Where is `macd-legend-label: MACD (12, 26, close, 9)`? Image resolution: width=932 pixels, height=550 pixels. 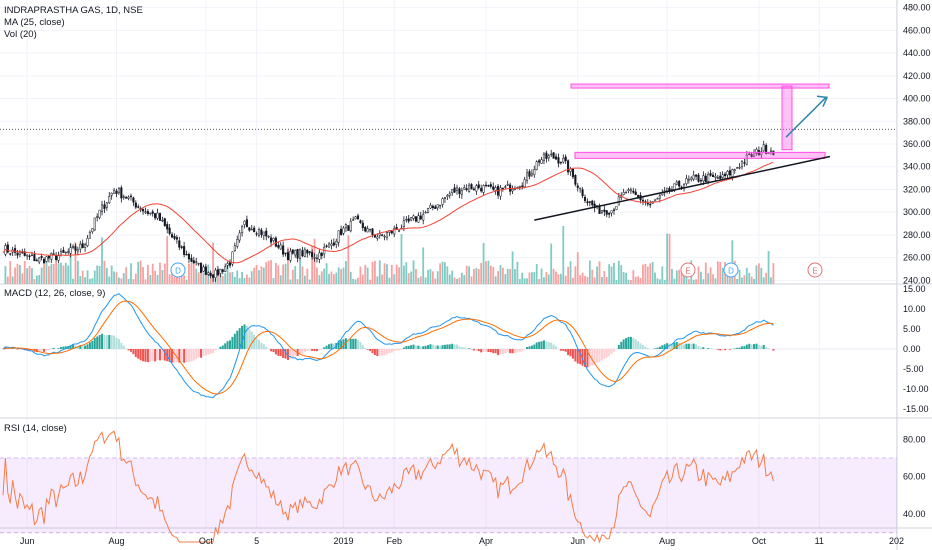
macd-legend-label: MACD (12, 26, close, 9) is located at coordinates (55, 293).